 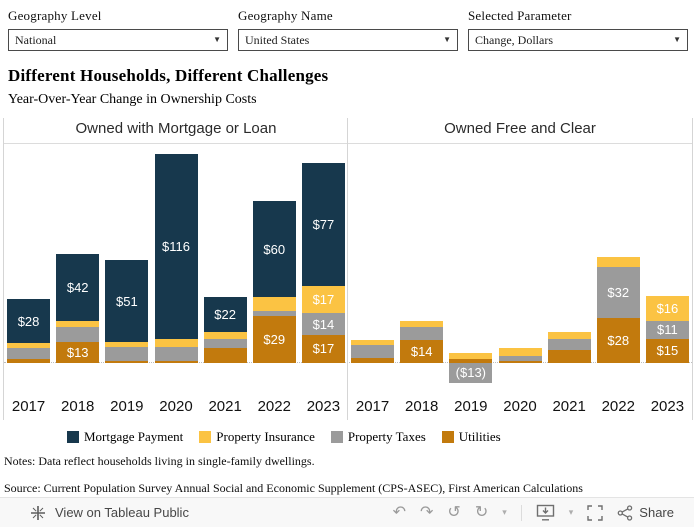 I want to click on bar-label: $116, so click(x=176, y=246).